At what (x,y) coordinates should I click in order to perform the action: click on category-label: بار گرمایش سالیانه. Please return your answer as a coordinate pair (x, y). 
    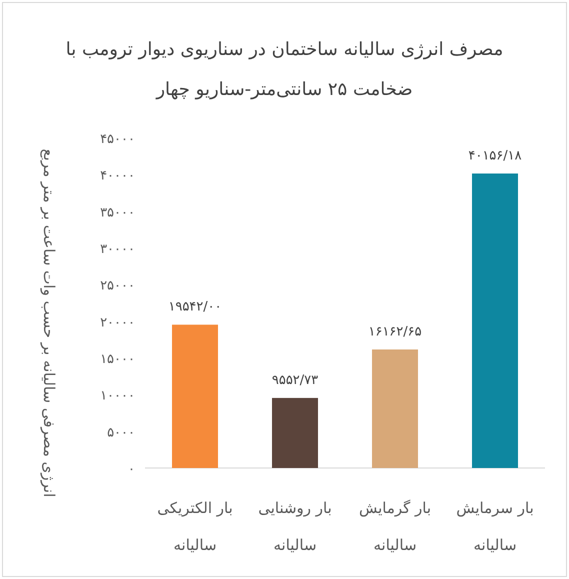
    Looking at the image, I should click on (395, 526).